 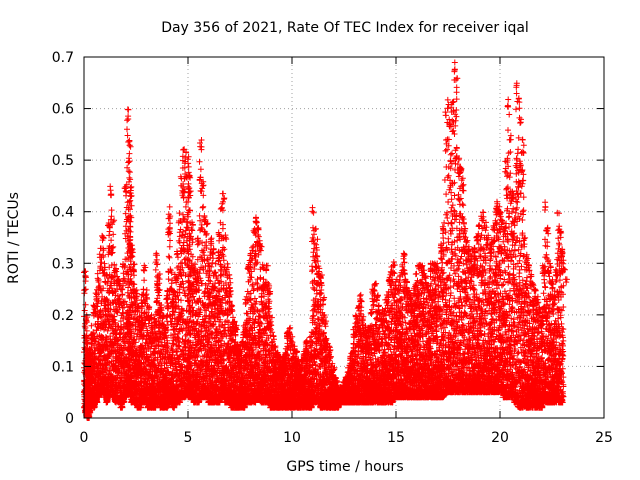 What do you see at coordinates (63, 161) in the screenshot?
I see `y-tick-label: 0.5` at bounding box center [63, 161].